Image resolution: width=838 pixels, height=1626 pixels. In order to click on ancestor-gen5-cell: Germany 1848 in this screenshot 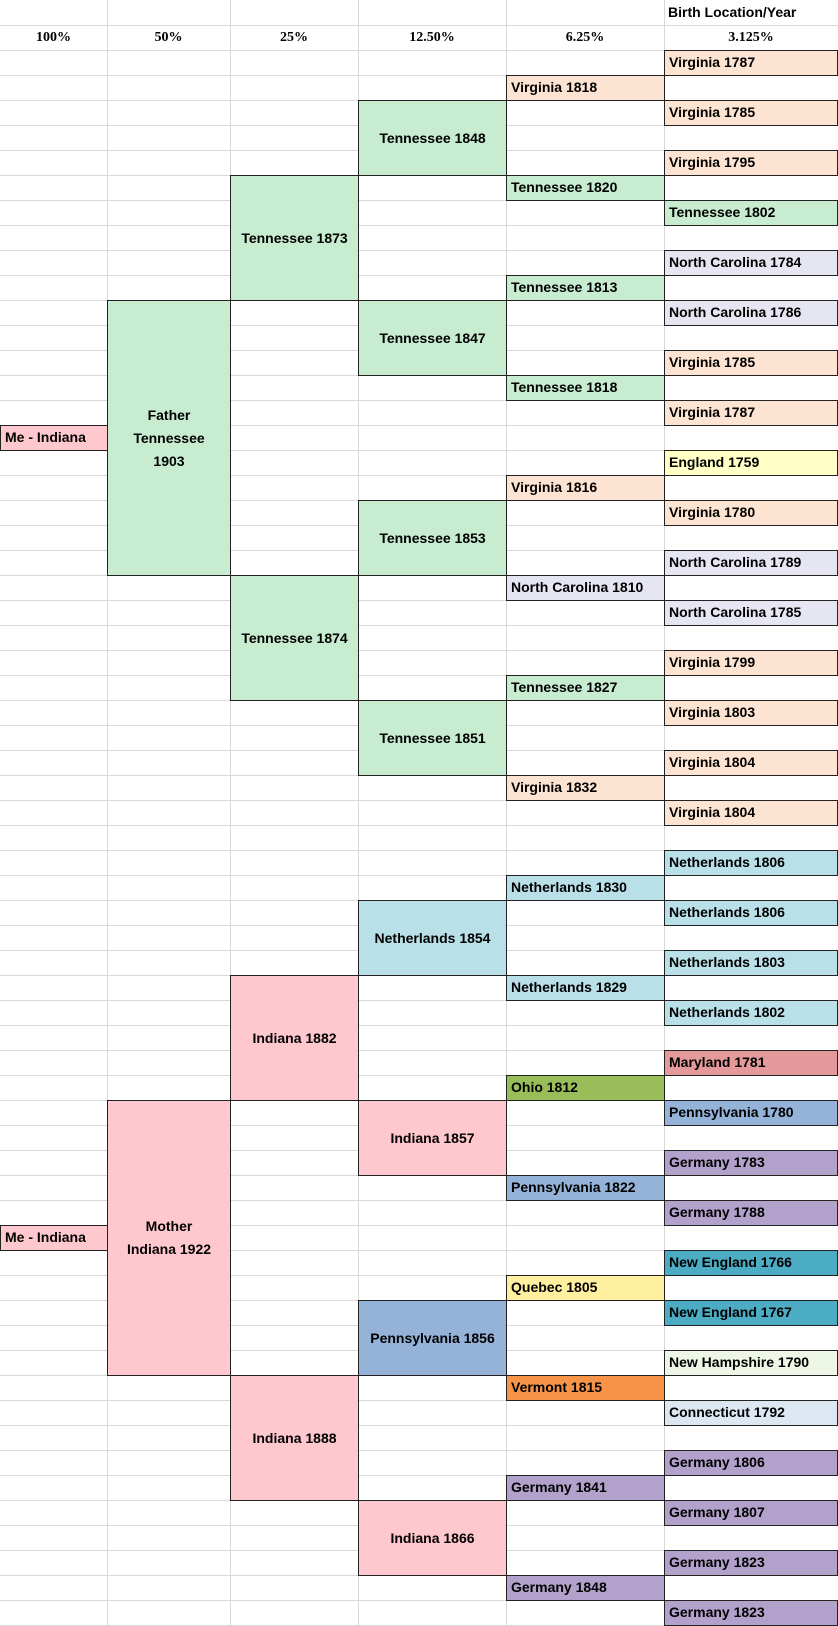, I will do `click(585, 1588)`.